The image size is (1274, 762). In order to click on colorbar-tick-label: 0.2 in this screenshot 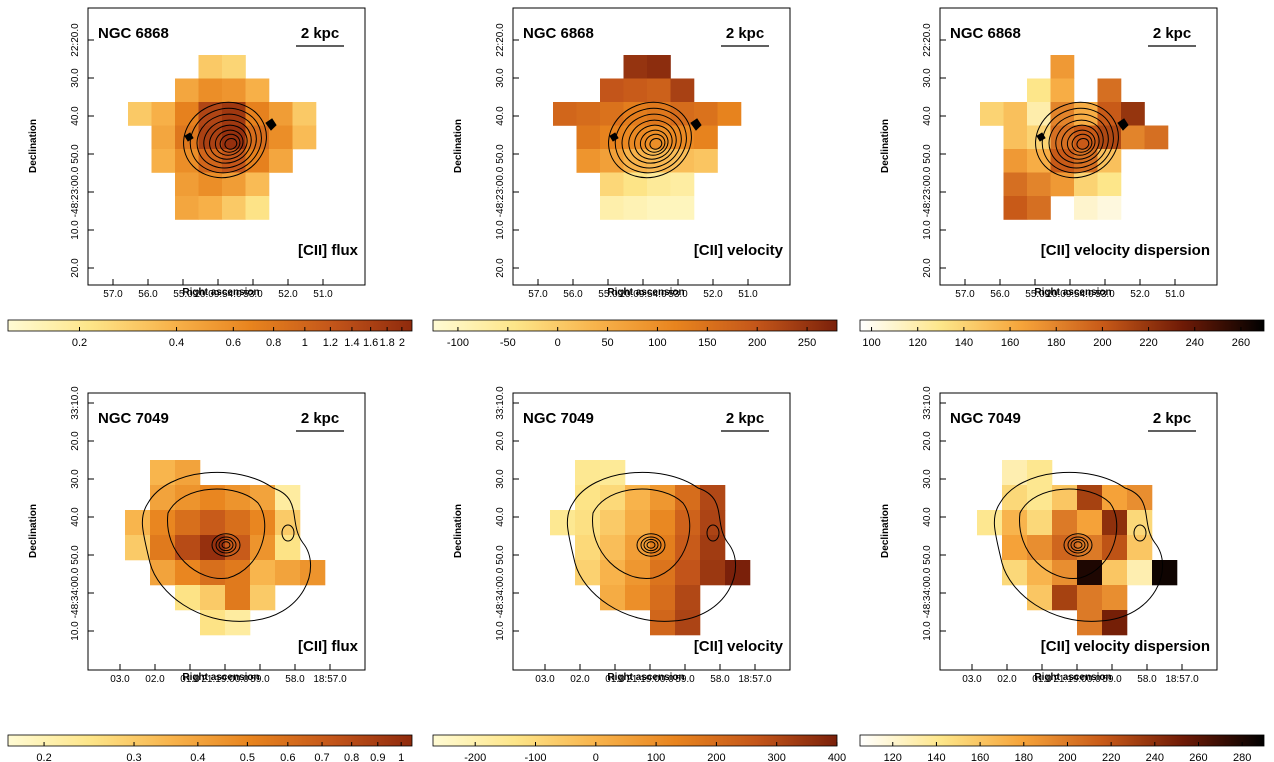, I will do `click(43, 757)`.